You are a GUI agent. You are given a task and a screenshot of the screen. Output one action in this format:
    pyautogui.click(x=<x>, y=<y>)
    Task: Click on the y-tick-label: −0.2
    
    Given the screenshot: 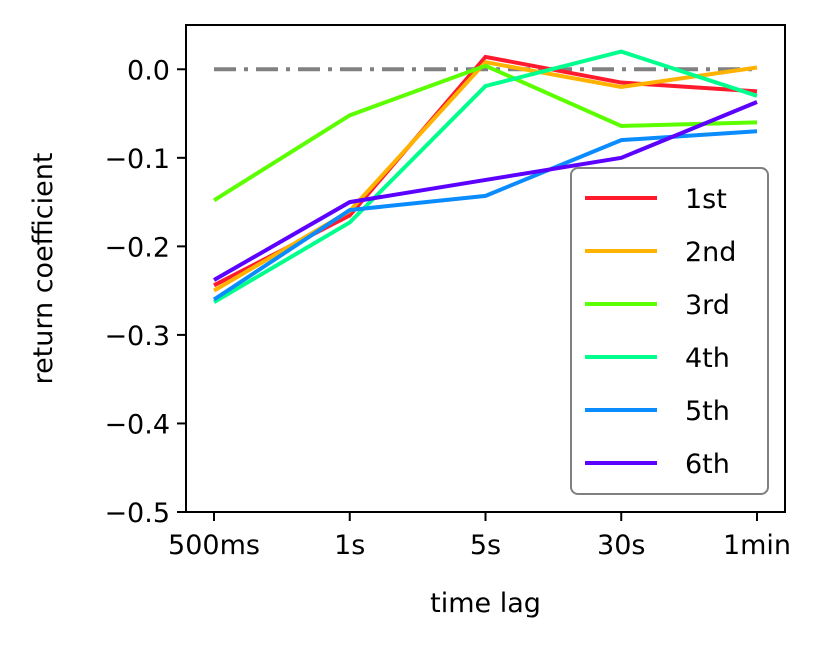 What is the action you would take?
    pyautogui.click(x=137, y=247)
    